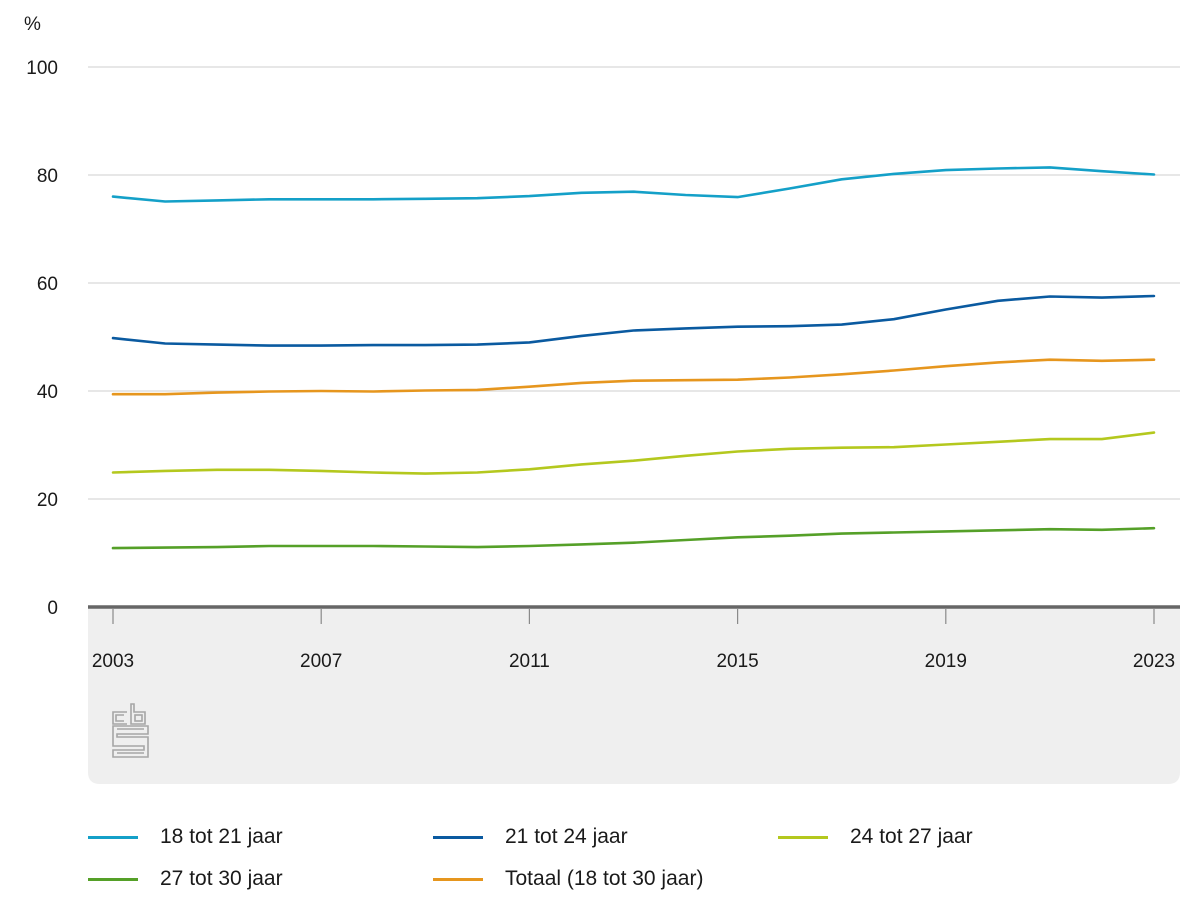 This screenshot has height=913, width=1200. I want to click on legend-item: 21 tot 24 jaar, so click(605, 837).